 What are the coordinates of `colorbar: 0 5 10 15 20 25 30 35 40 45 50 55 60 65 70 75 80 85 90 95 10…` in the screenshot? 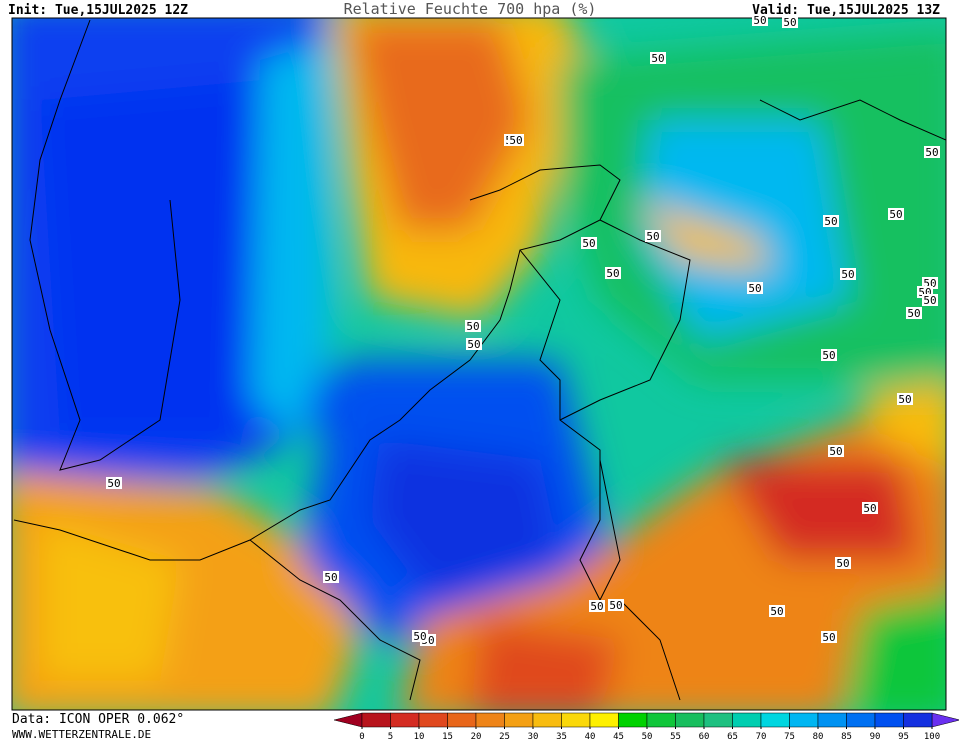 It's located at (646, 727).